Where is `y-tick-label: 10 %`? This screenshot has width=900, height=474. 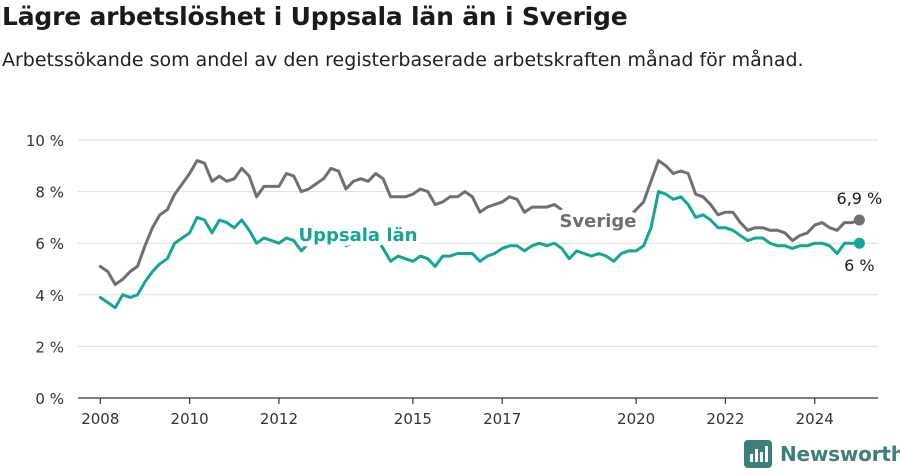 y-tick-label: 10 % is located at coordinates (45, 141).